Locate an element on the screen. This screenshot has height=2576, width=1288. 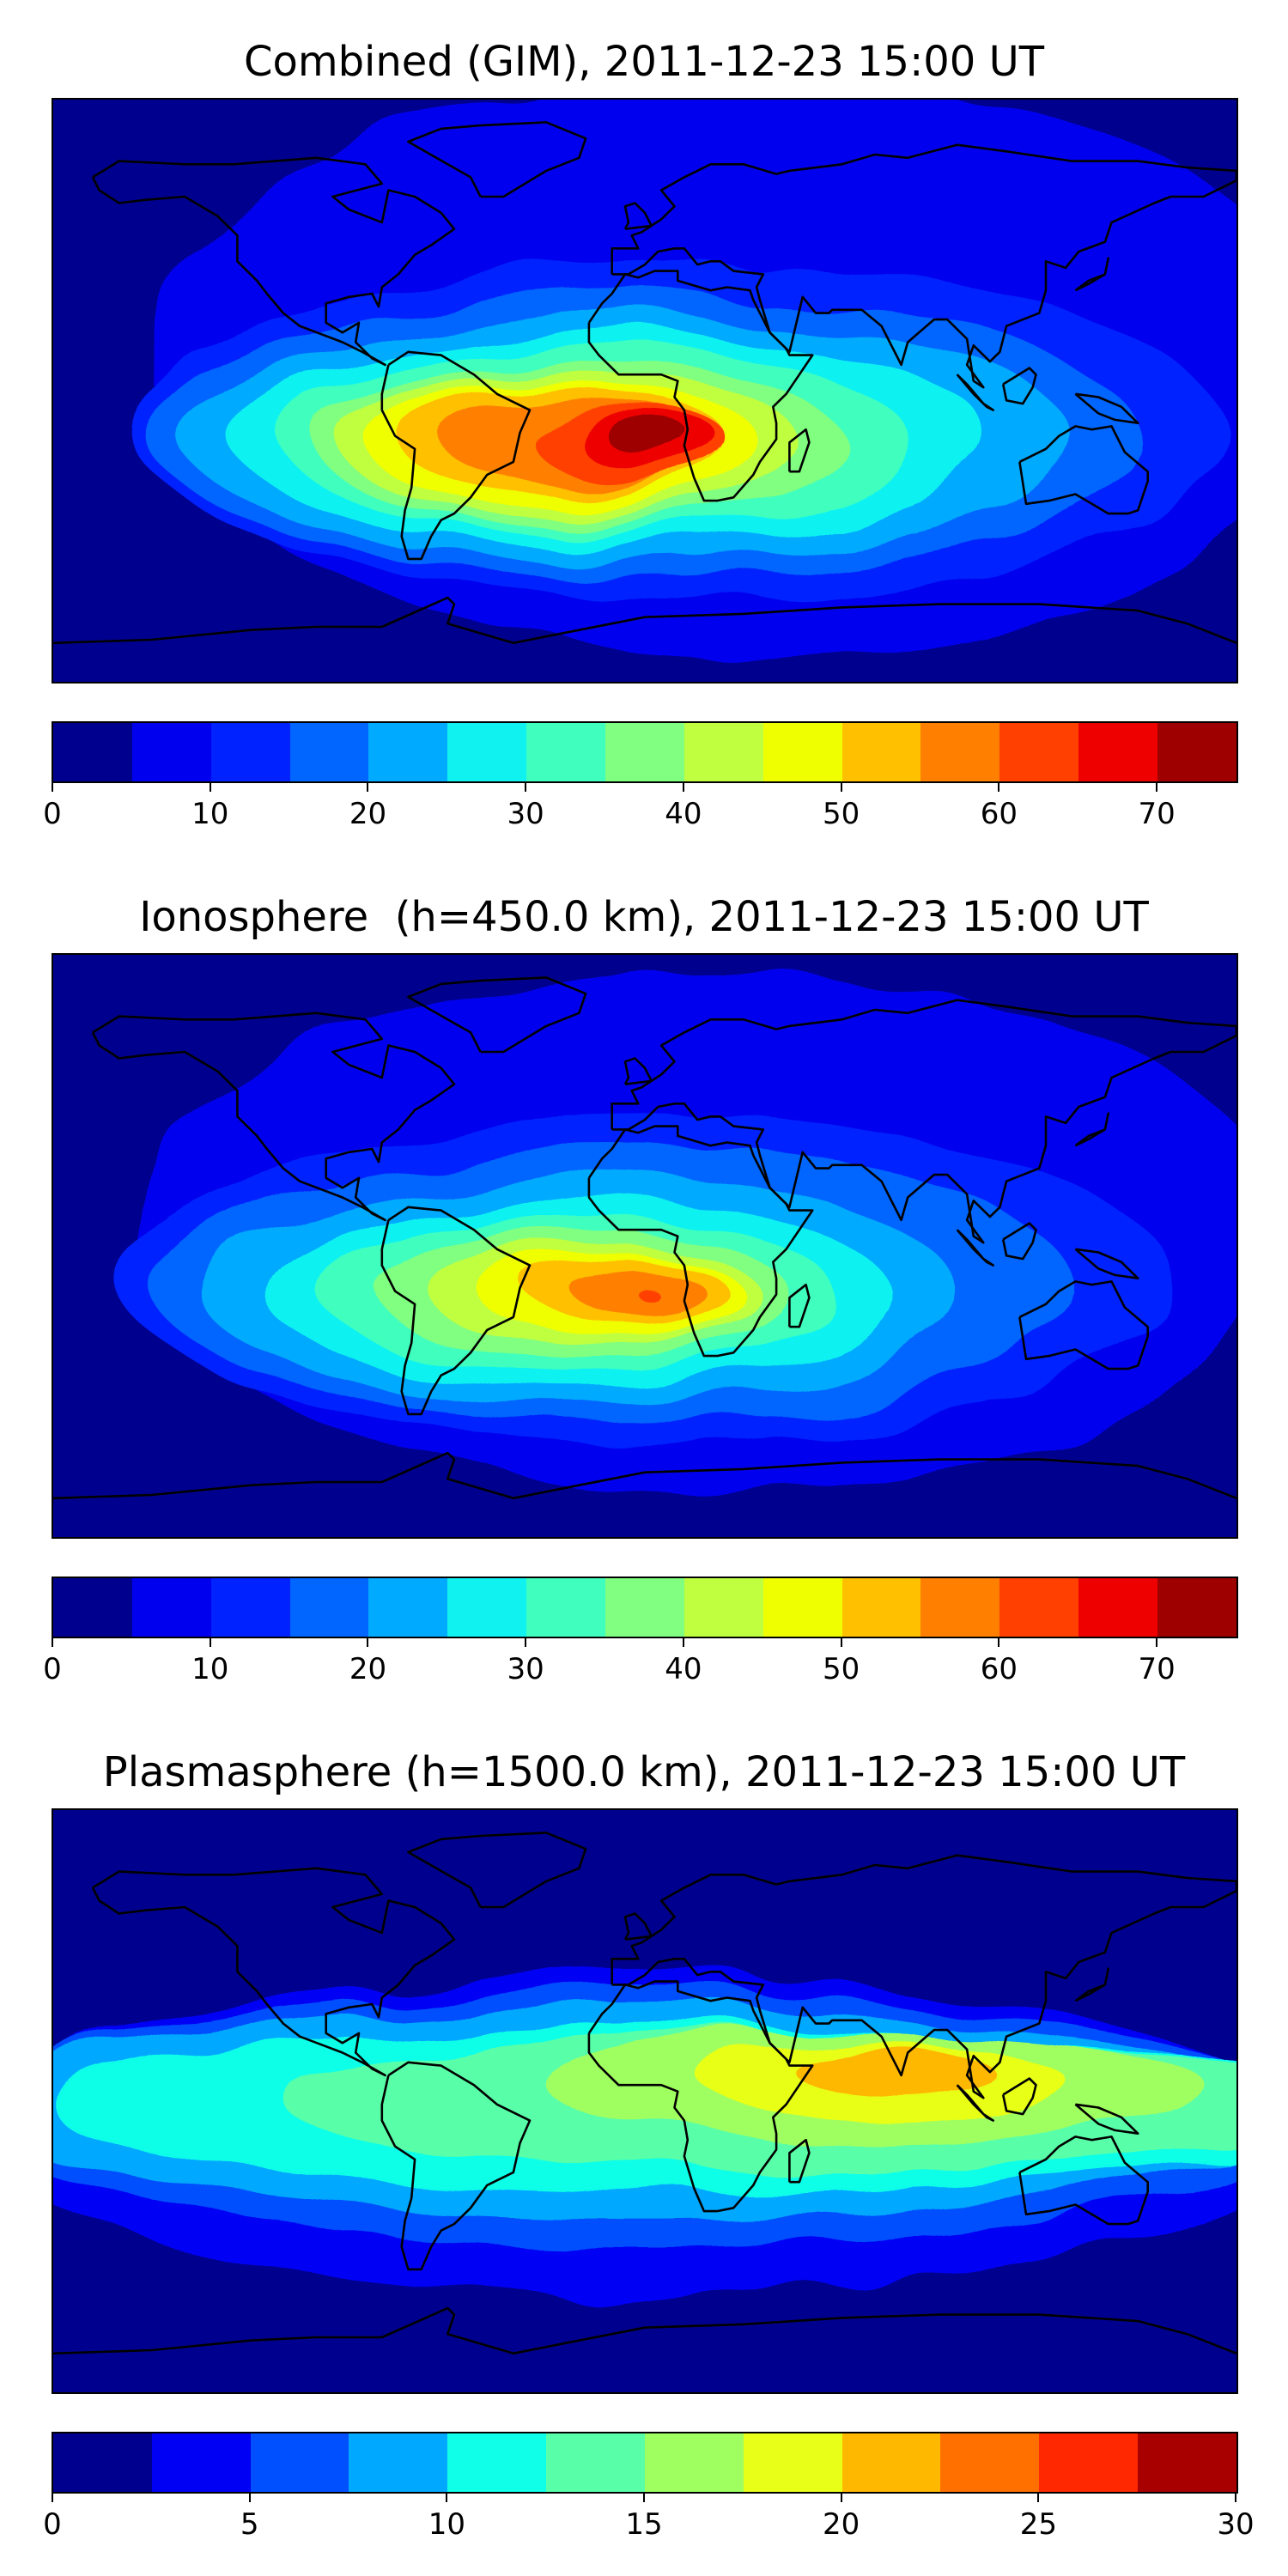
colorbar-tick-label: 15 is located at coordinates (644, 2524).